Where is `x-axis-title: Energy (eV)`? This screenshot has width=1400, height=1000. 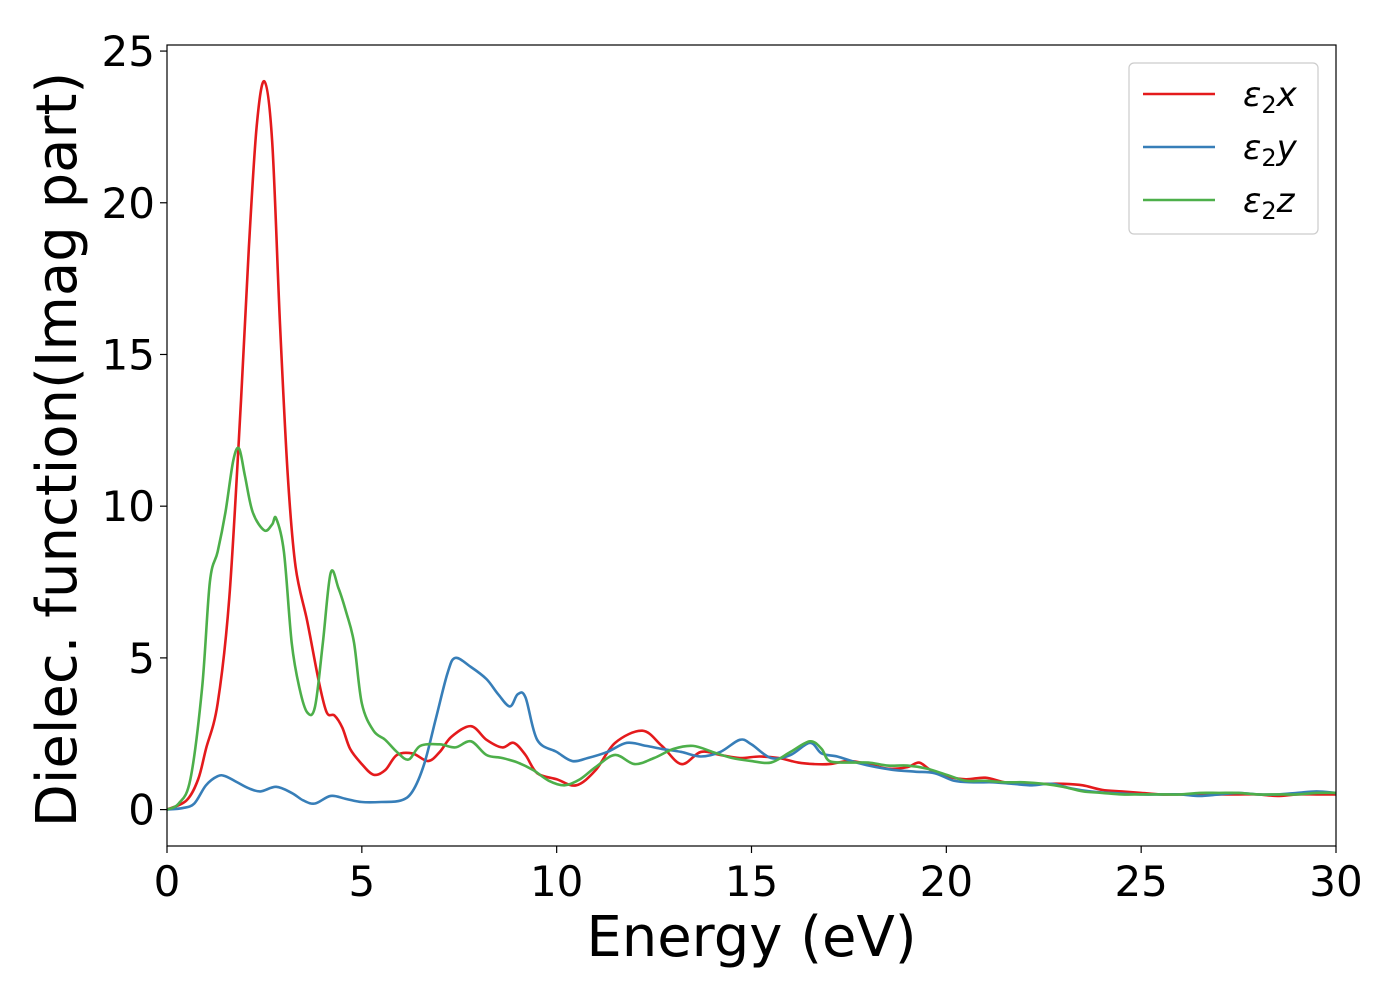
x-axis-title: Energy (eV) is located at coordinates (751, 937).